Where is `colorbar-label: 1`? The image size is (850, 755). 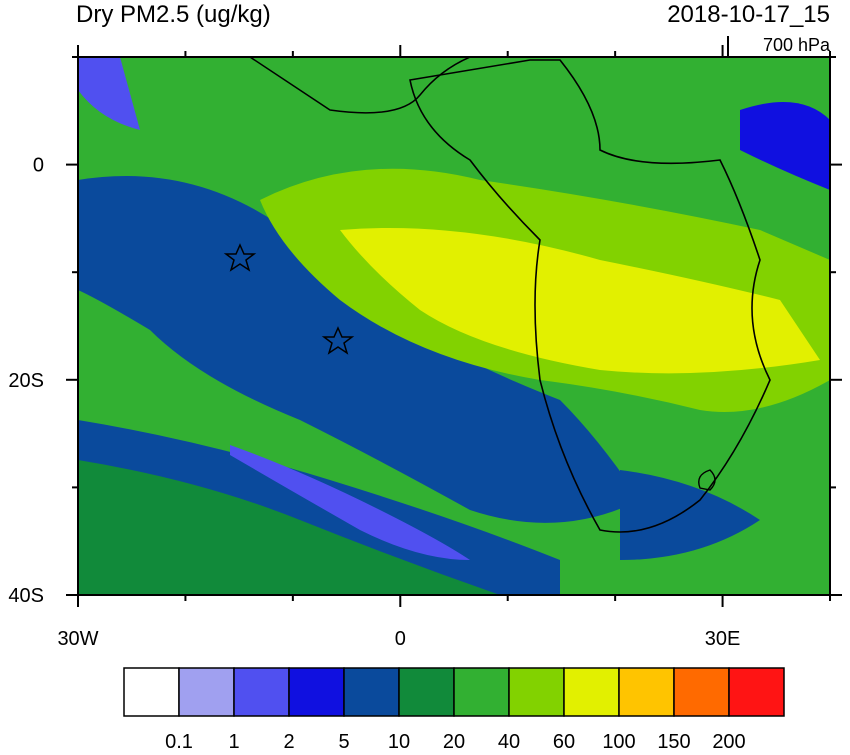
colorbar-label: 1 is located at coordinates (233, 740).